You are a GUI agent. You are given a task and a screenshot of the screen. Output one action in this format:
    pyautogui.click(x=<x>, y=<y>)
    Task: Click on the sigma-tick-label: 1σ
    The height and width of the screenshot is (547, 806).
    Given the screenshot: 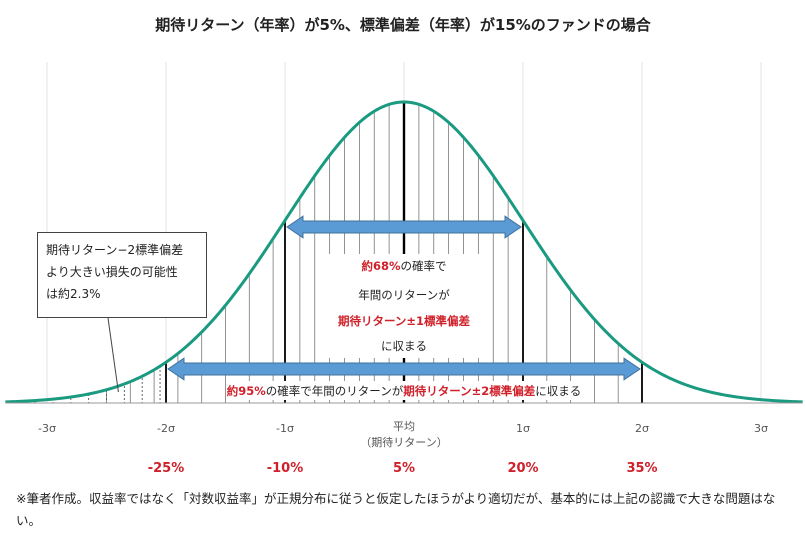 What is the action you would take?
    pyautogui.click(x=523, y=428)
    